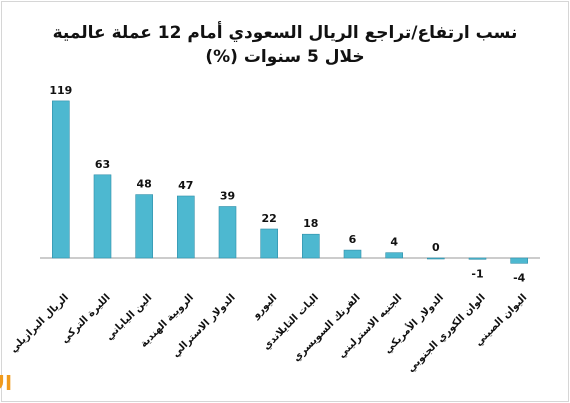 The width and height of the screenshot is (570, 403). I want to click on chart-title-line-2: خلال 5 سنوات (%), so click(284, 57).